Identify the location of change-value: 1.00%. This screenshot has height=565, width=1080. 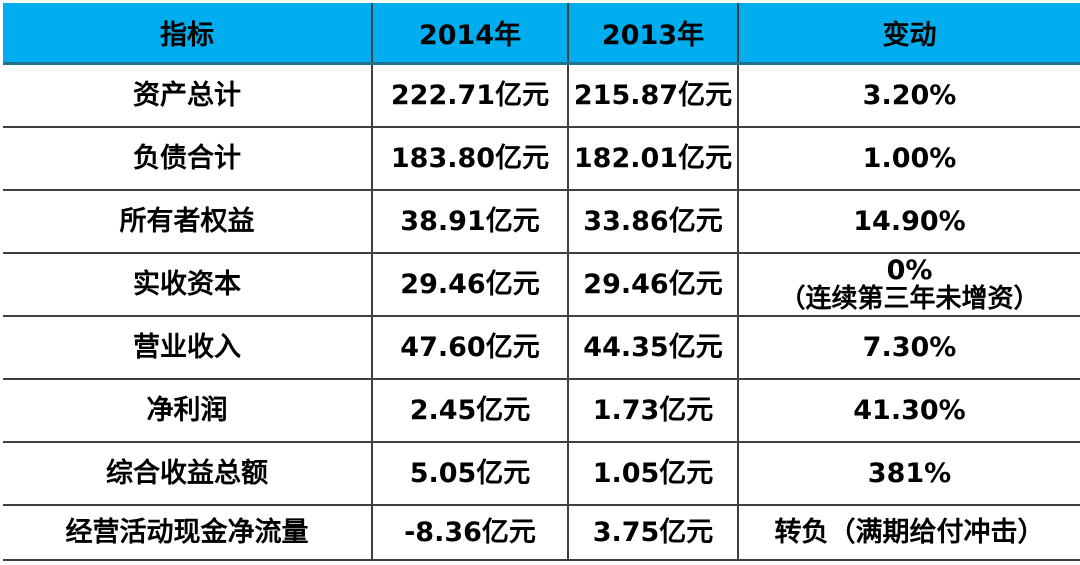
(909, 158).